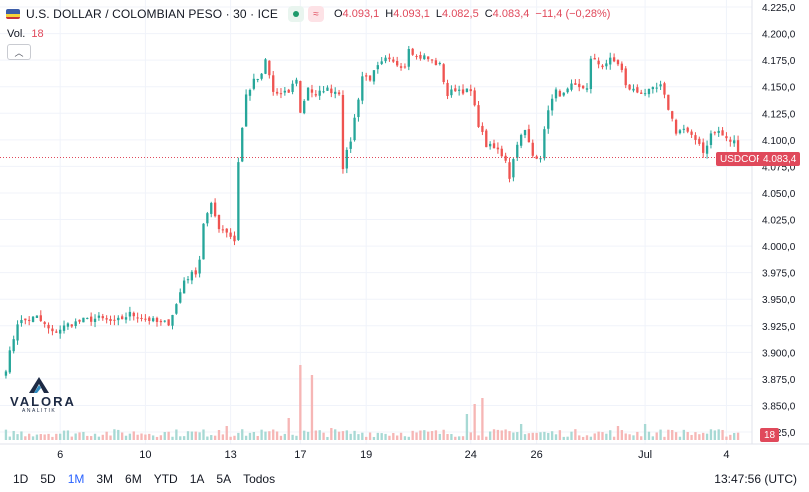  What do you see at coordinates (197, 479) in the screenshot?
I see `timeframe-1a: 1A` at bounding box center [197, 479].